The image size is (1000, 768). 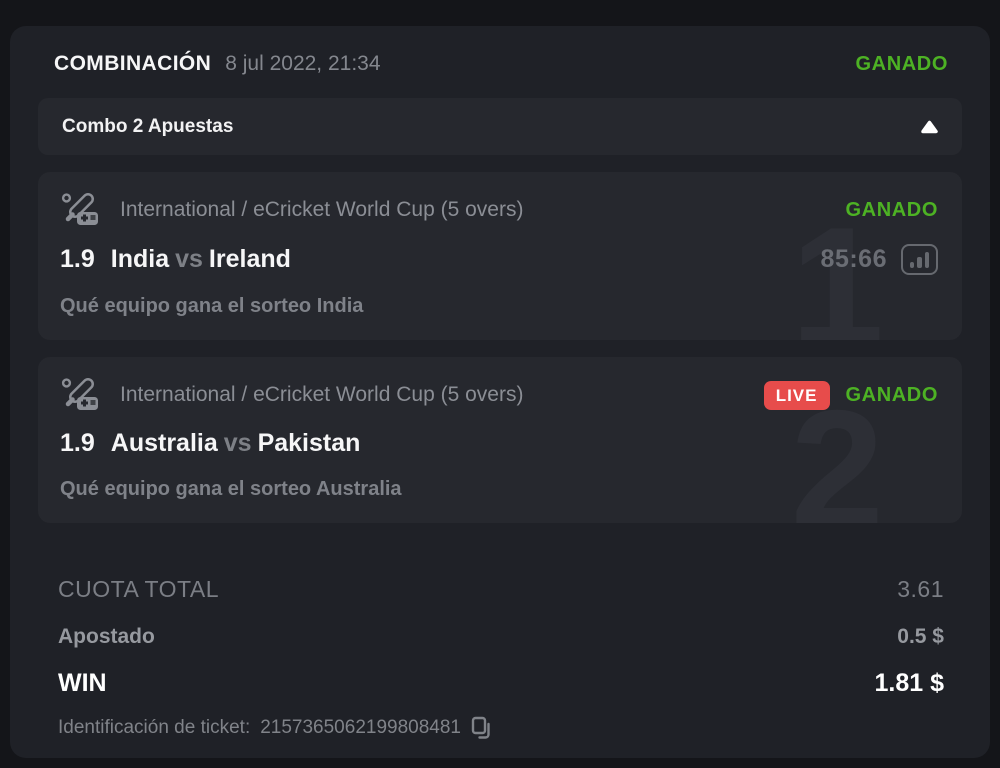 I want to click on live-badge: LIVE, so click(x=796, y=395).